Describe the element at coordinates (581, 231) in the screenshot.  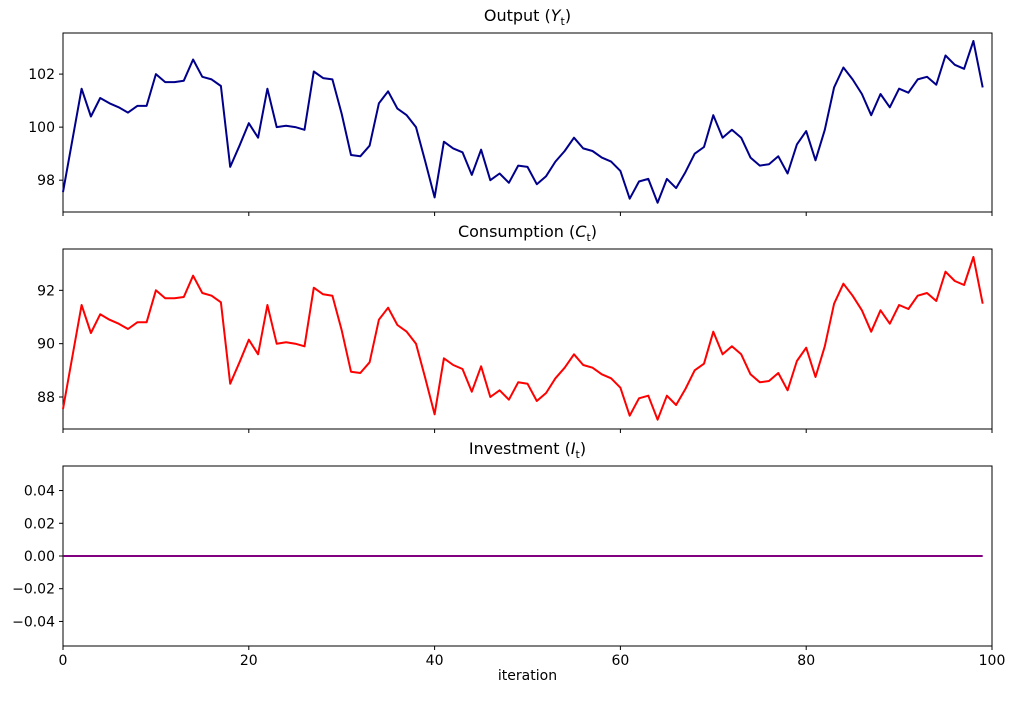
I see `title-variable: C` at that location.